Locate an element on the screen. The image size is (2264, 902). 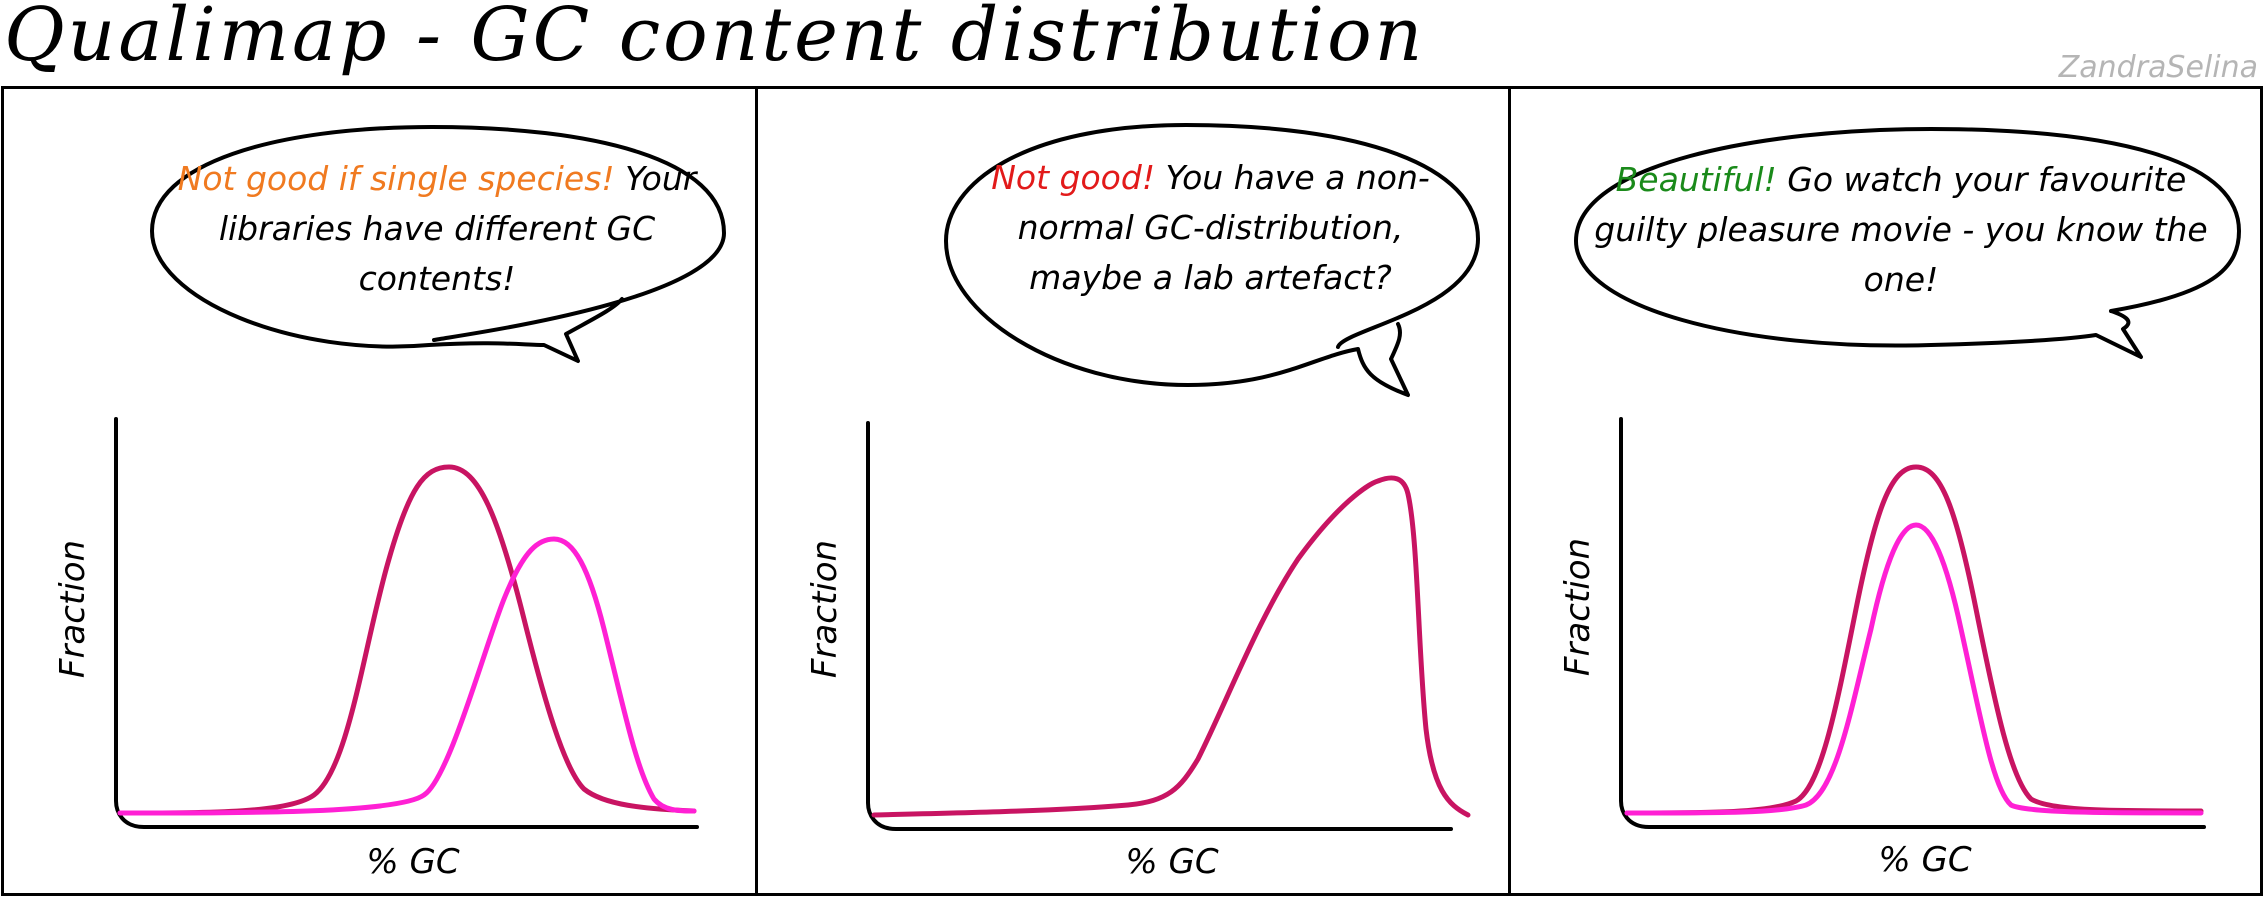
panel-2-y-axis-label: Fraction is located at coordinates (825, 609).